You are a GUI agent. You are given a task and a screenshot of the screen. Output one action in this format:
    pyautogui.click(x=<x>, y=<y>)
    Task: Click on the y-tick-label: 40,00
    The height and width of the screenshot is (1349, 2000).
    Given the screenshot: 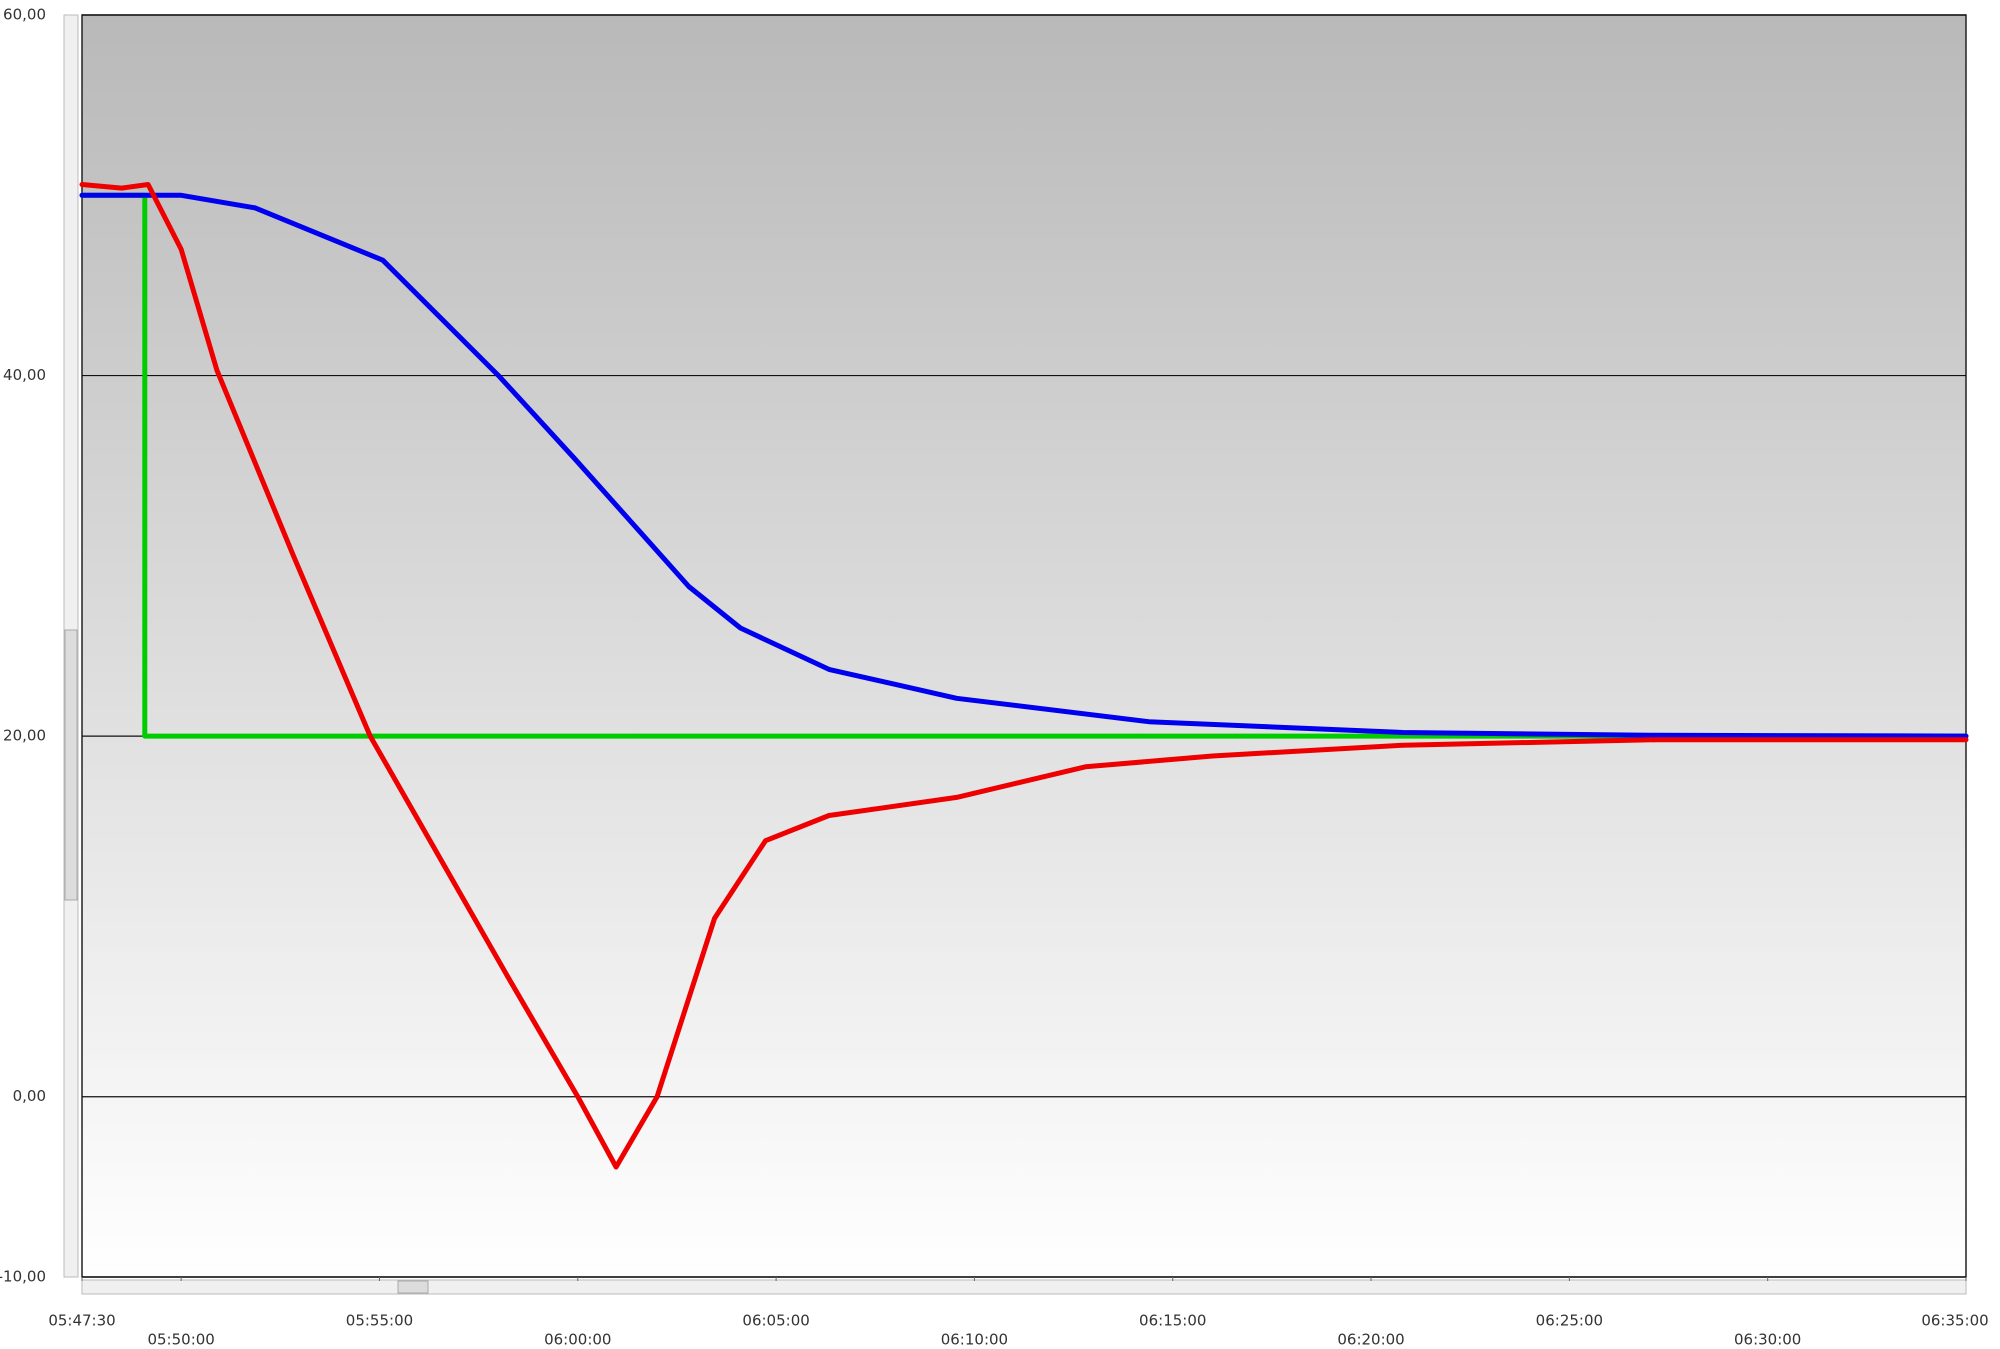 What is the action you would take?
    pyautogui.click(x=24, y=375)
    